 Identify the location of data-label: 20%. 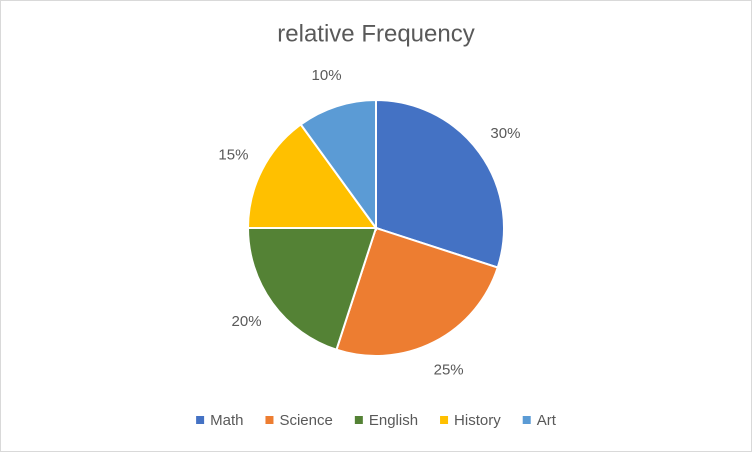
(247, 321).